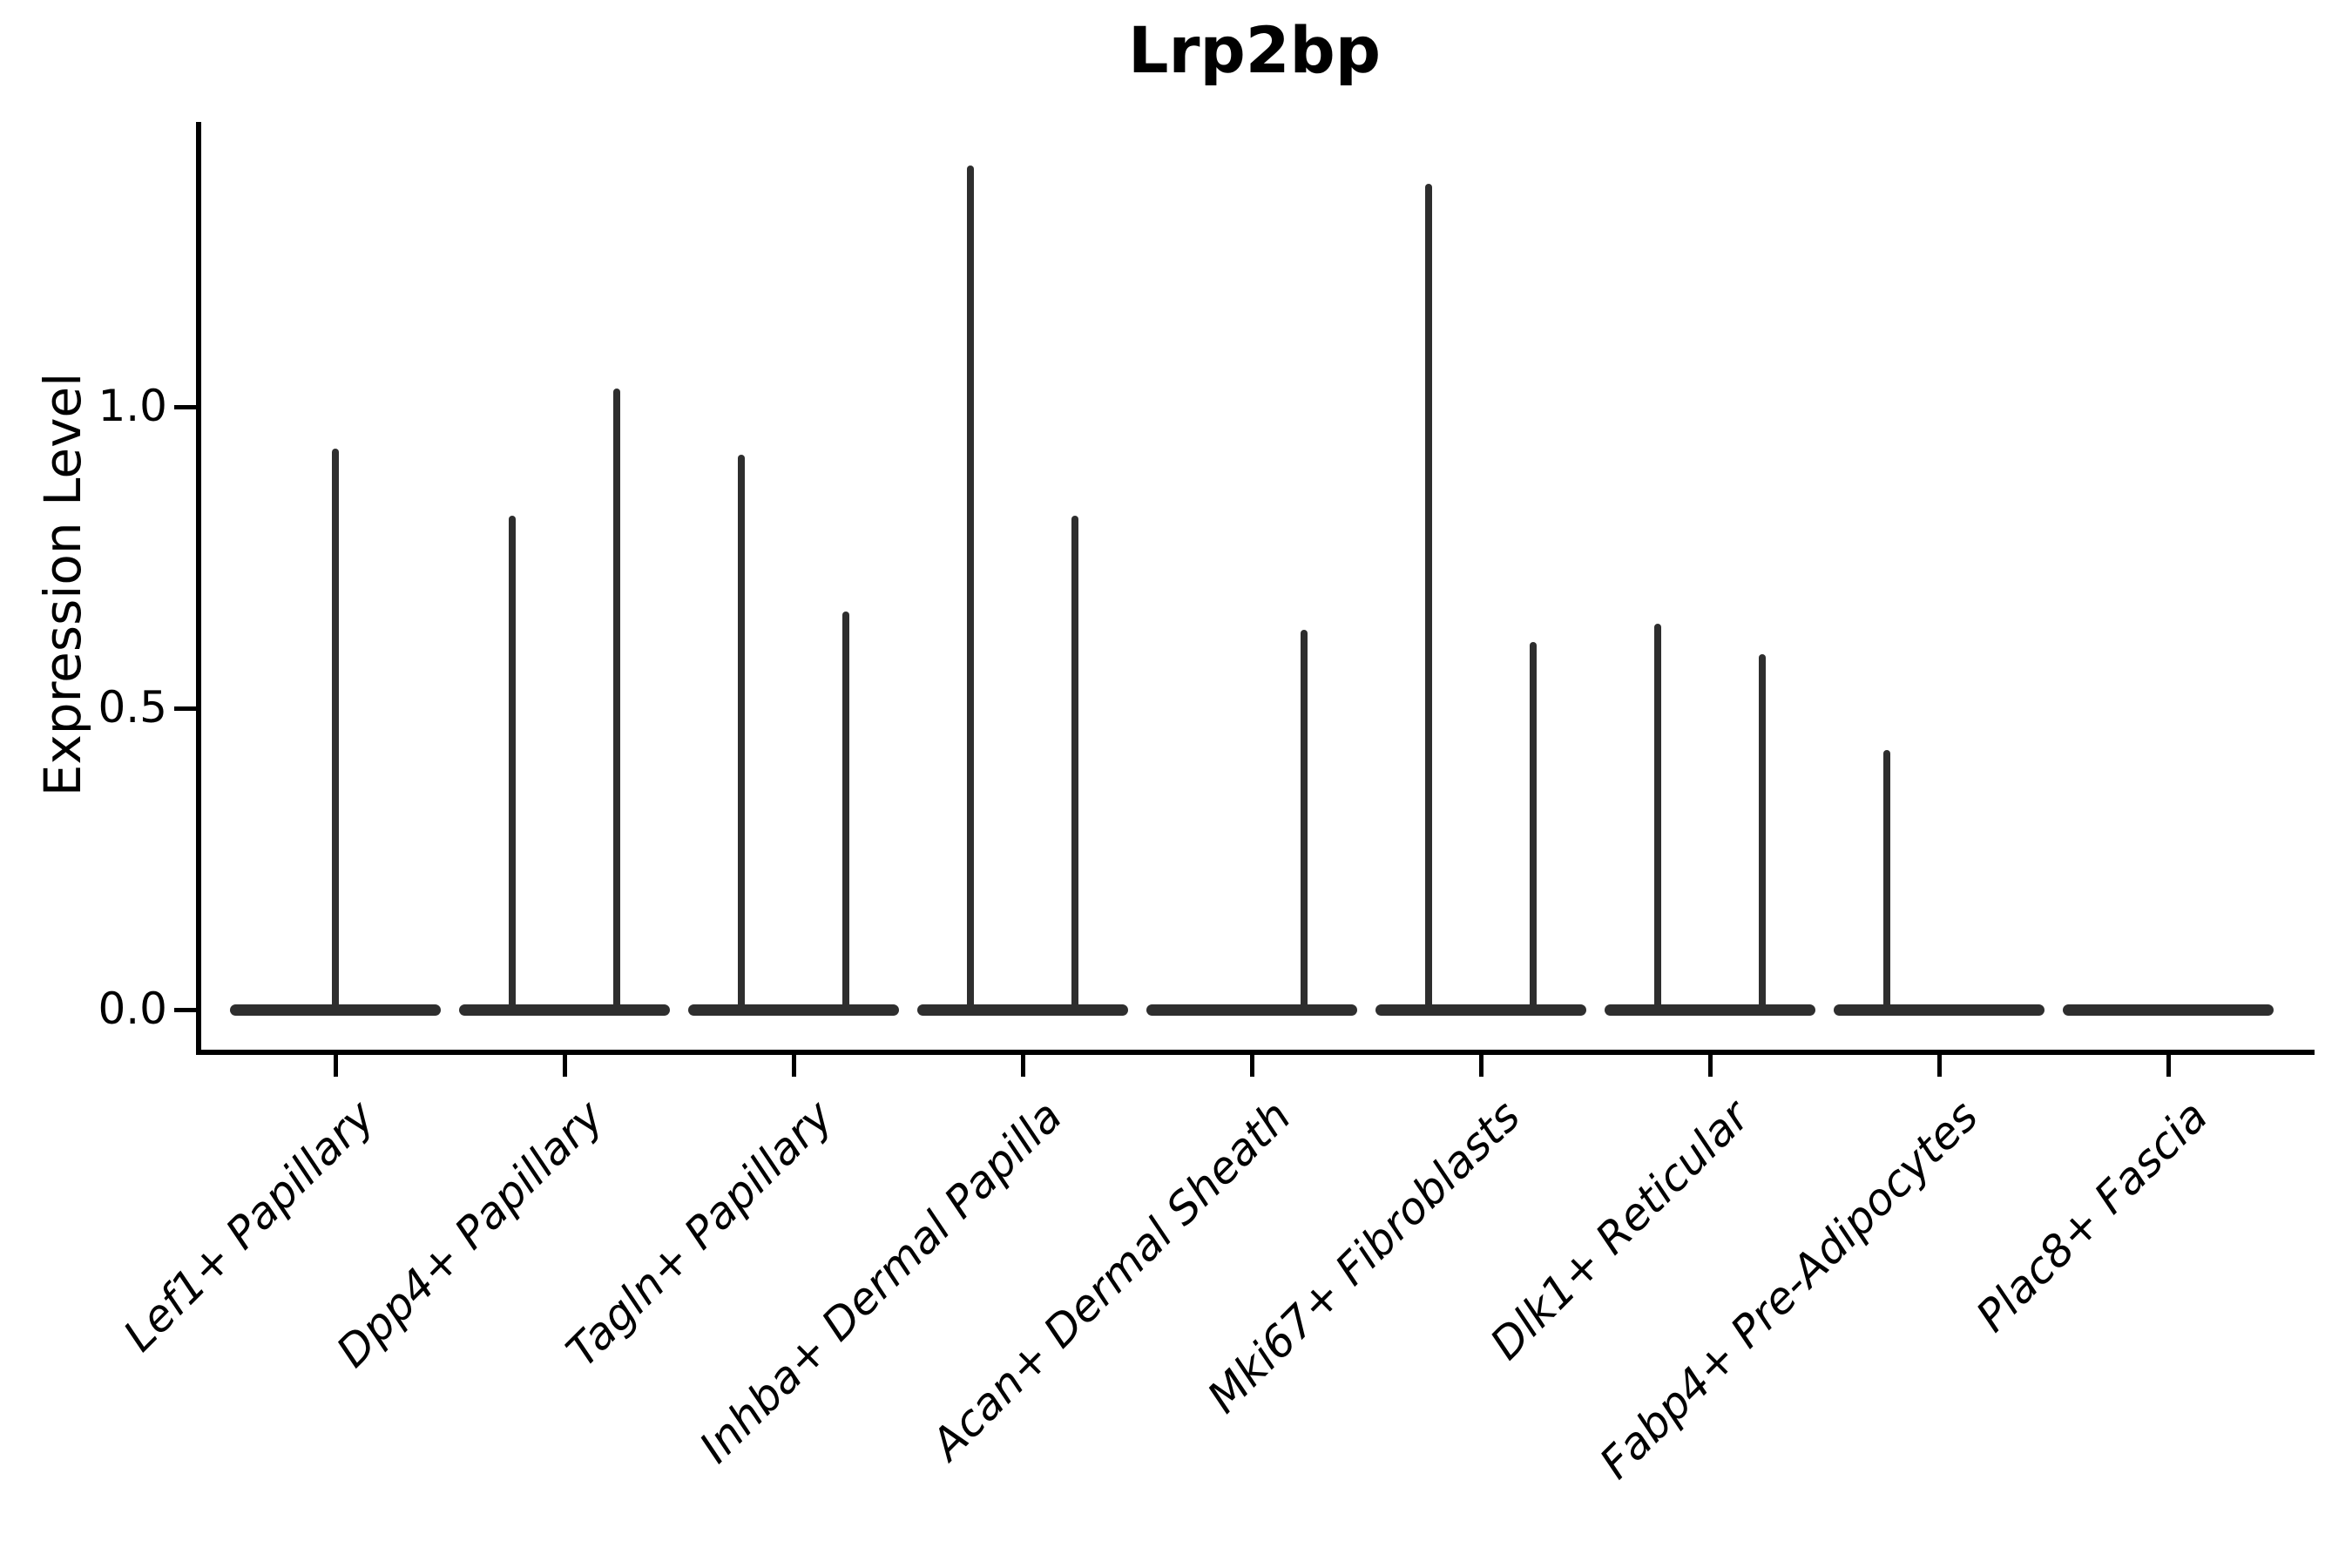 The width and height of the screenshot is (2352, 1568). What do you see at coordinates (1255, 1053) in the screenshot?
I see `x-axis-spine` at bounding box center [1255, 1053].